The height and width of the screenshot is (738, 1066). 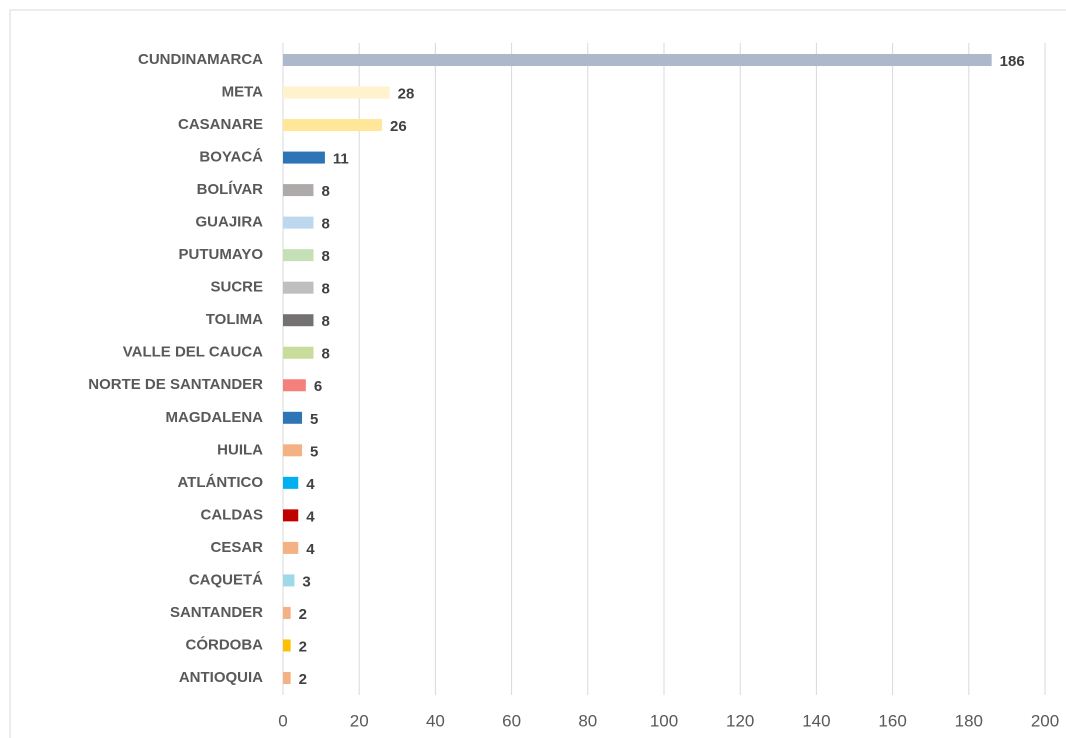 I want to click on data-label: 26, so click(x=398, y=126).